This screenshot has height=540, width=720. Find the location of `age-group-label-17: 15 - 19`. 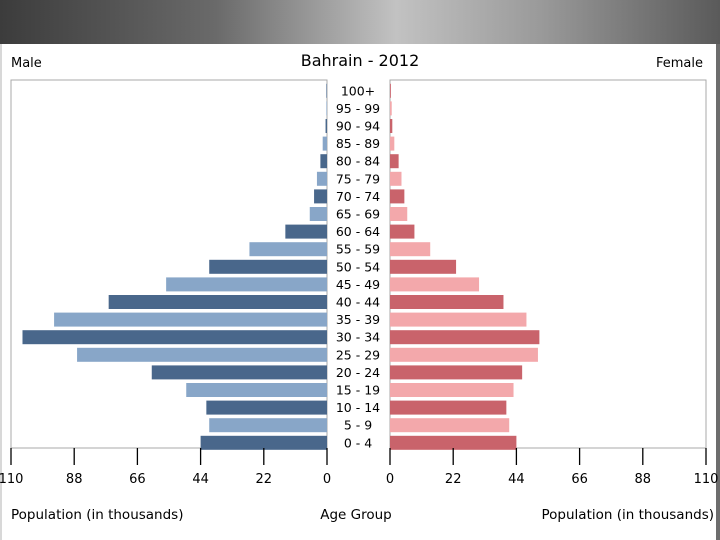

age-group-label-17: 15 - 19 is located at coordinates (358, 390).